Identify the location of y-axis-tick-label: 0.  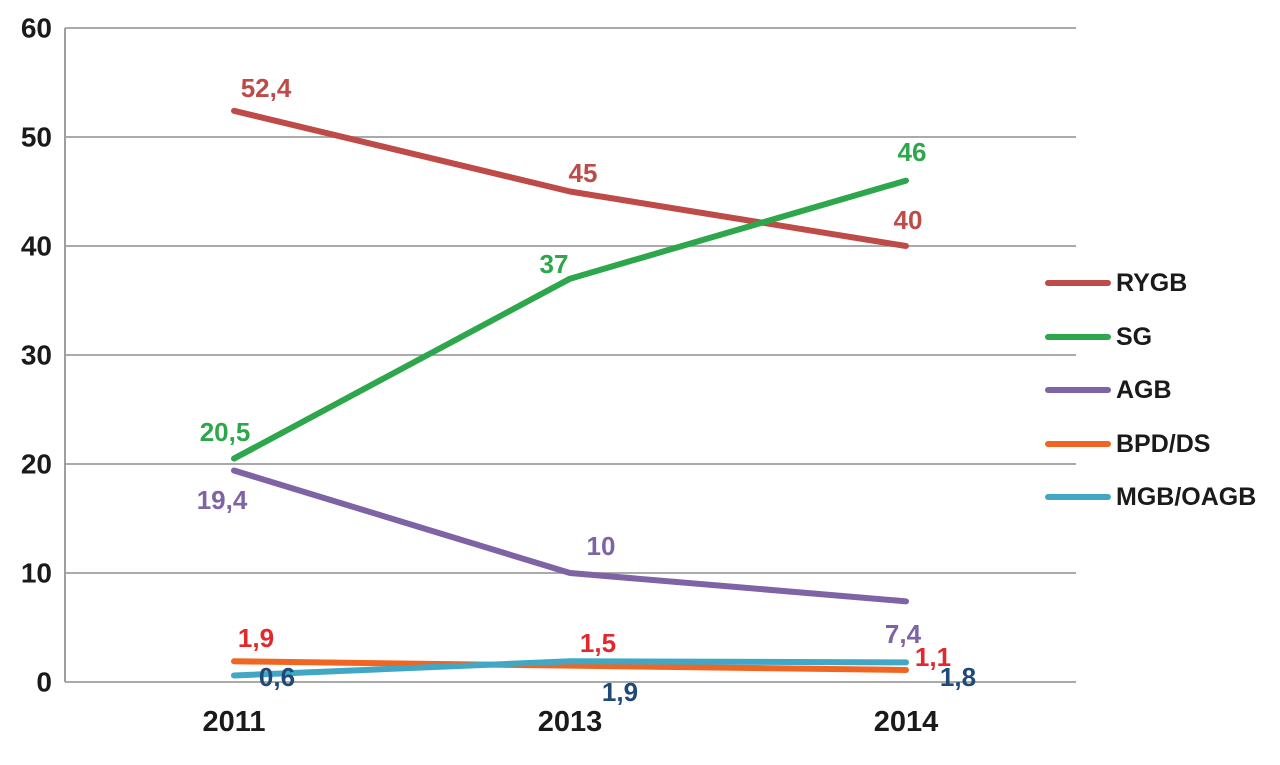
(44, 682).